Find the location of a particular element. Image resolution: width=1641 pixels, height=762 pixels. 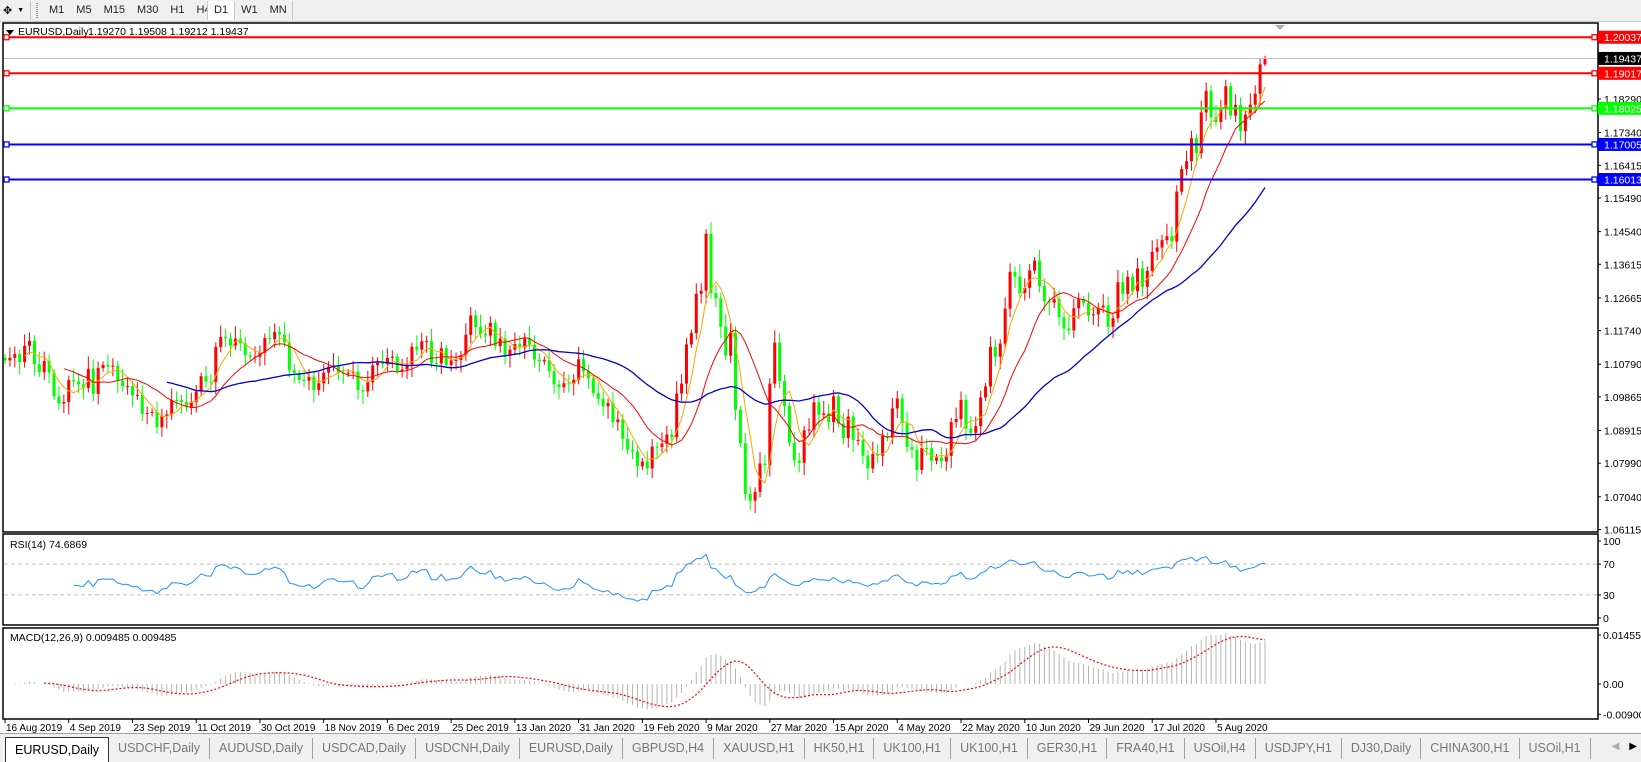

chart-menu-triangle-icon is located at coordinates (10, 32).